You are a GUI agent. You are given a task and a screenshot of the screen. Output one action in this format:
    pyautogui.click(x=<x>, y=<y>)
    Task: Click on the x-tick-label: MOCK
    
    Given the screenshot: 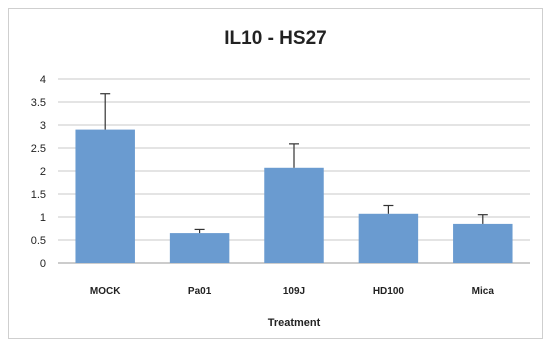 What is the action you would take?
    pyautogui.click(x=105, y=291)
    